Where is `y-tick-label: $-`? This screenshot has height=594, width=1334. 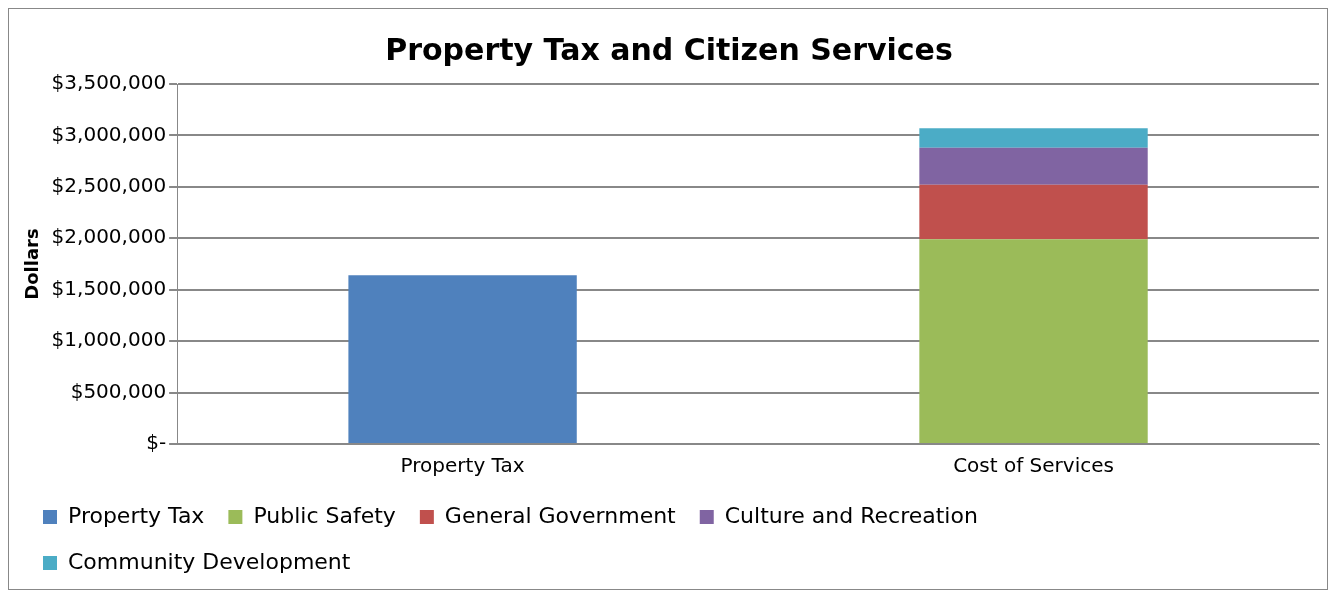
y-tick-label: $- is located at coordinates (156, 442).